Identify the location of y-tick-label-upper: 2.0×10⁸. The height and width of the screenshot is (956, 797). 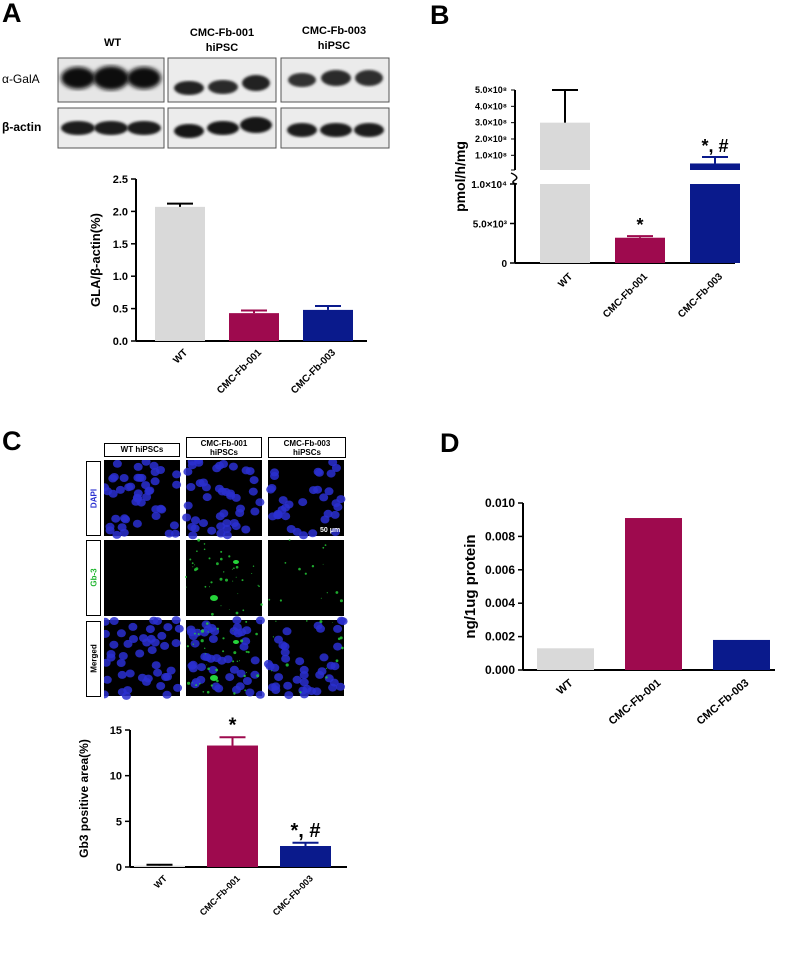
(491, 139).